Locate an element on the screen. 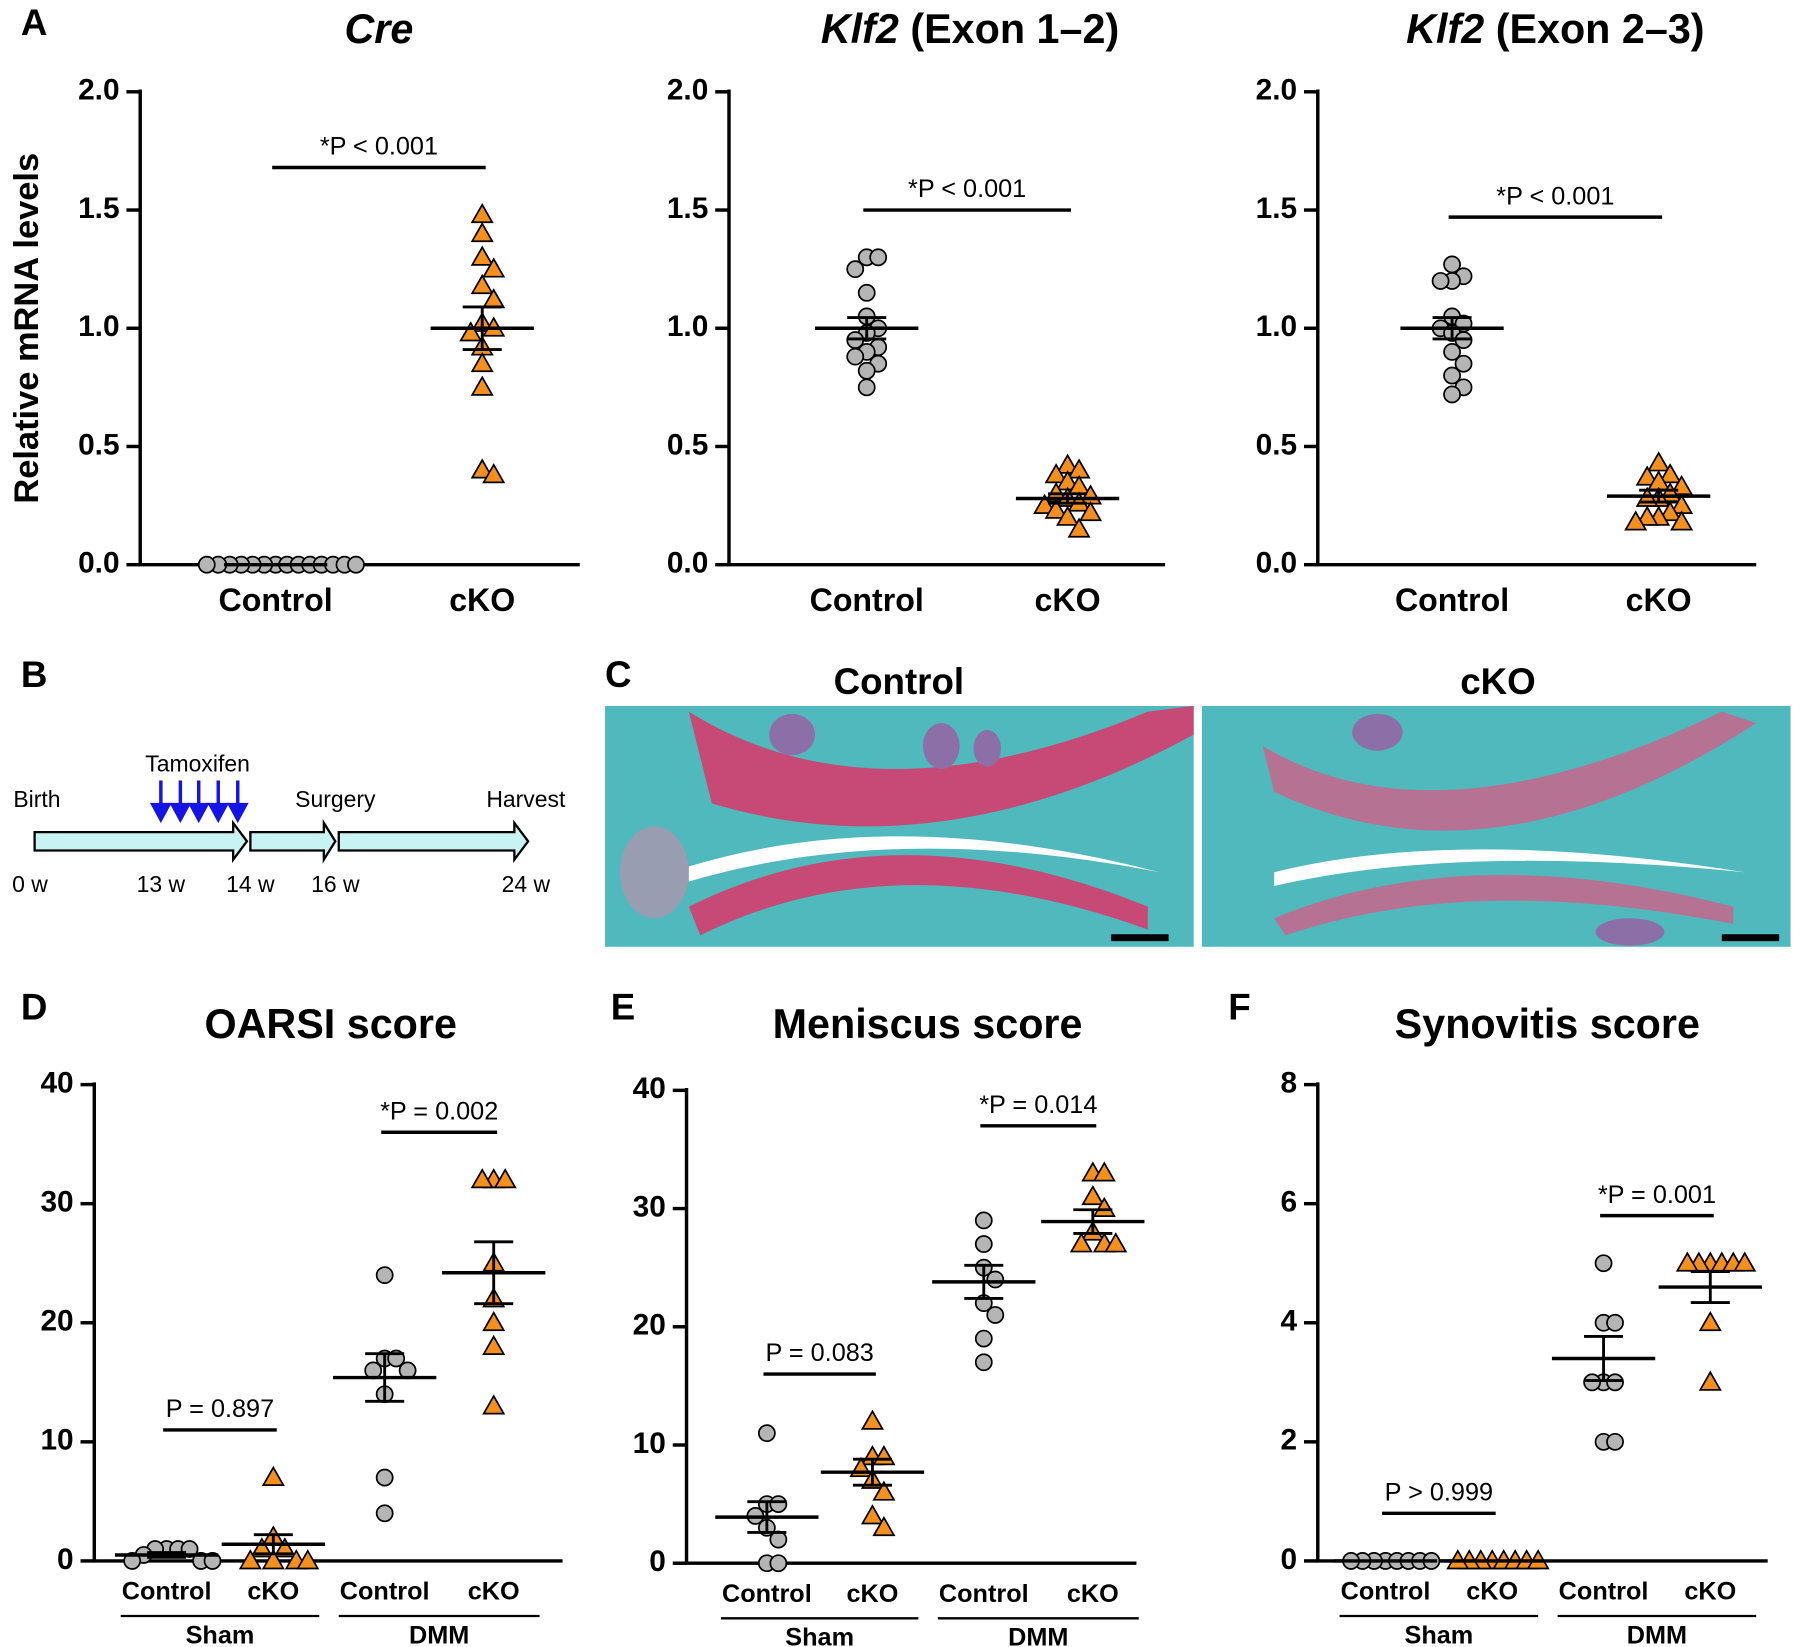 This screenshot has height=1647, width=1800. panel-label: C is located at coordinates (618, 674).